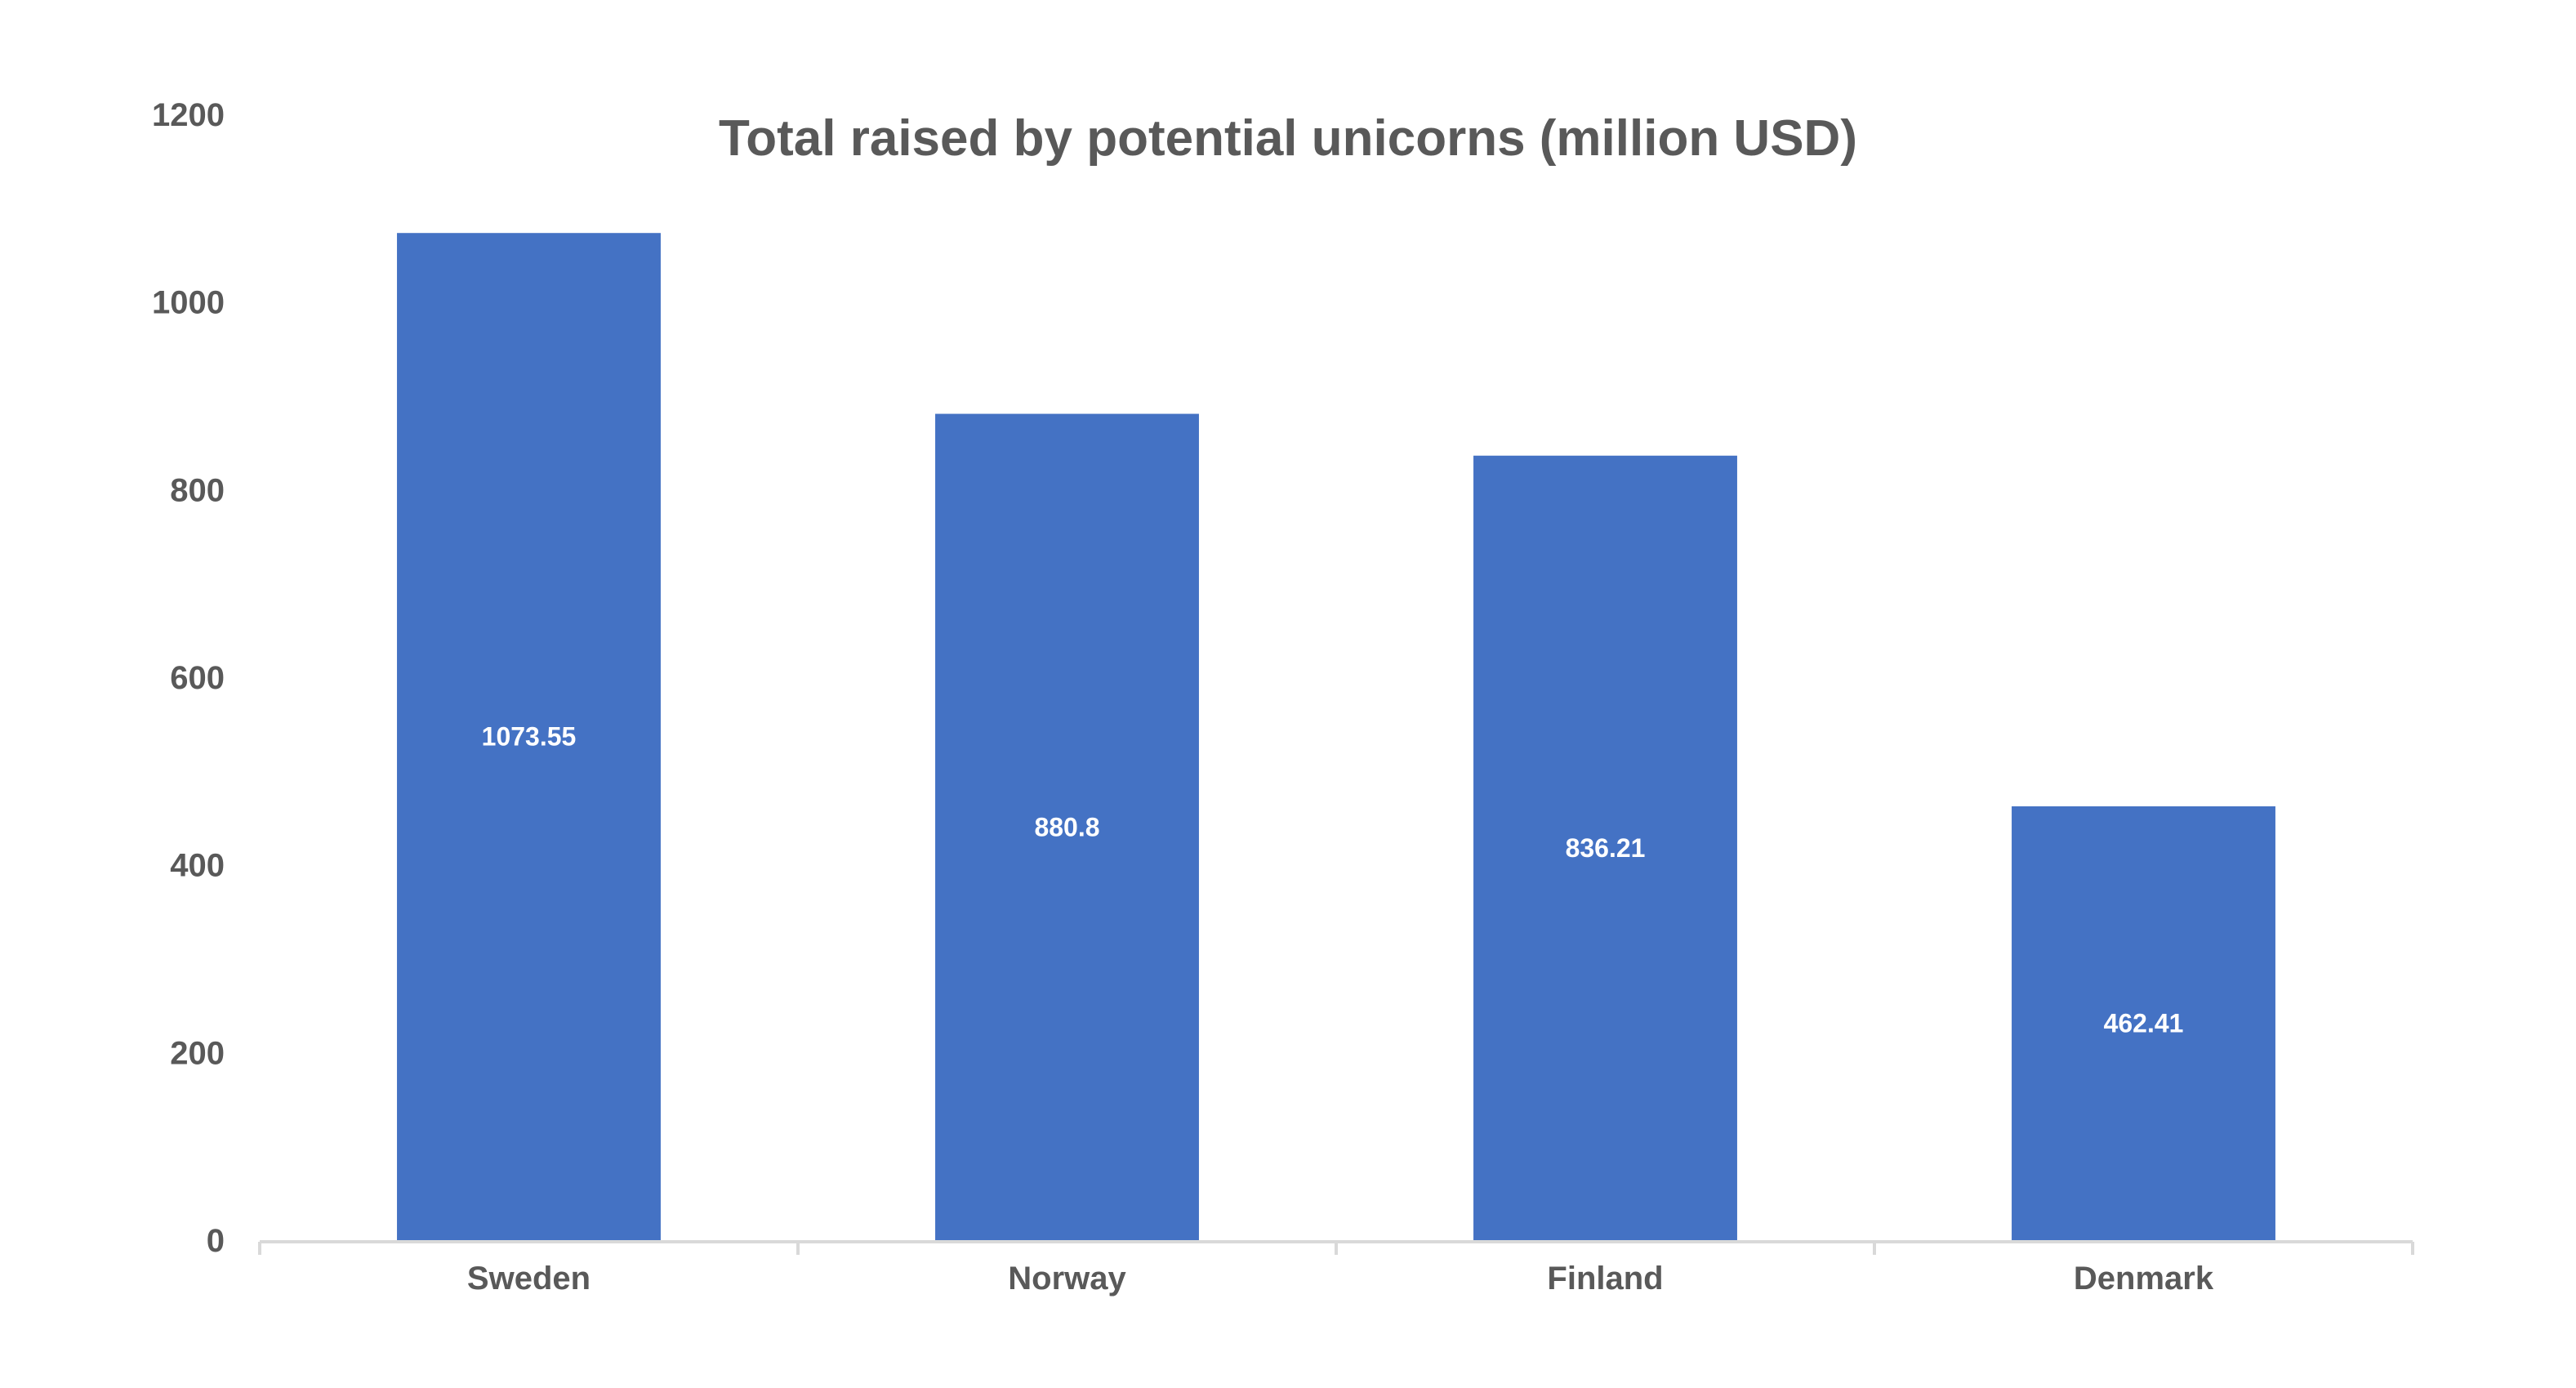 The image size is (2576, 1388). Describe the element at coordinates (2144, 1279) in the screenshot. I see `category-label: Denmark` at that location.